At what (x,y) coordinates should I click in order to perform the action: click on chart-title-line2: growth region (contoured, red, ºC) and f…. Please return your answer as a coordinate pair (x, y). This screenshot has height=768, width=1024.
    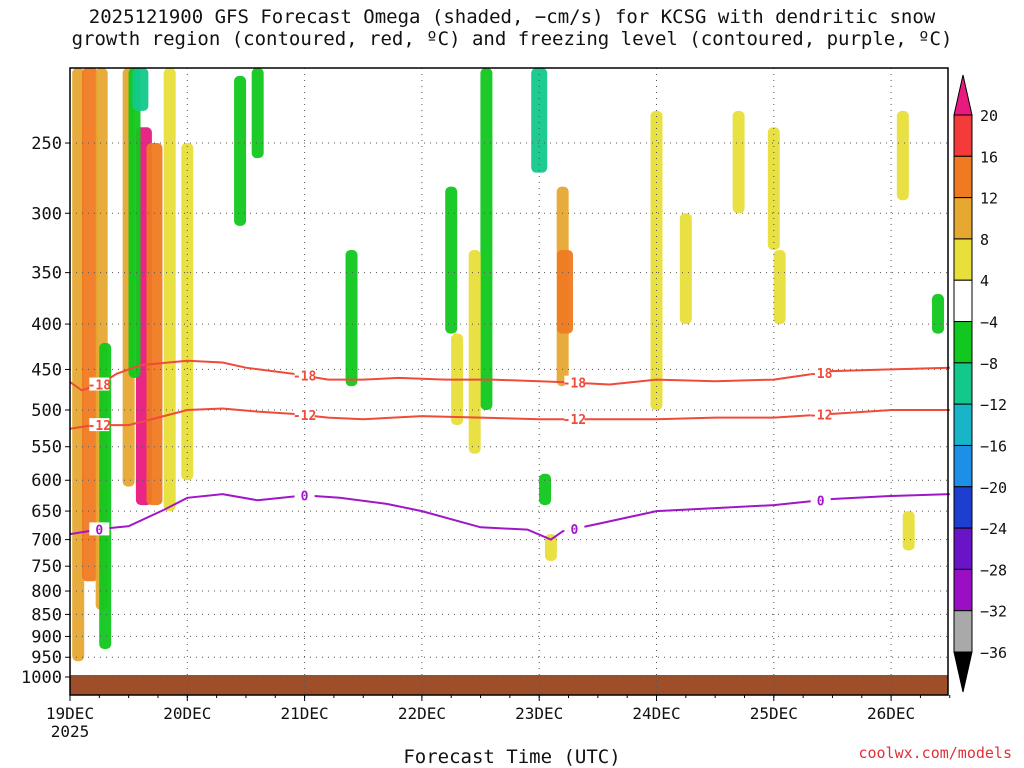
    Looking at the image, I should click on (512, 39).